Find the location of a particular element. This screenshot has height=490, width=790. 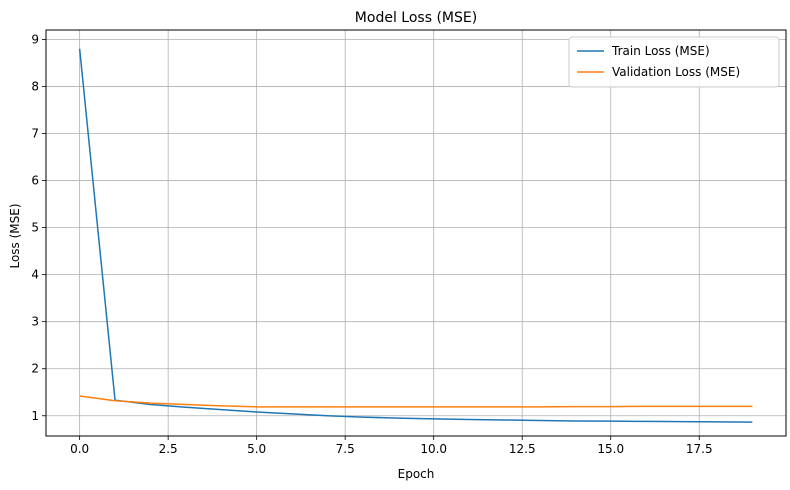

y-axis: 1 2 3 4 5 6 7 8 9 is located at coordinates (38, 227).